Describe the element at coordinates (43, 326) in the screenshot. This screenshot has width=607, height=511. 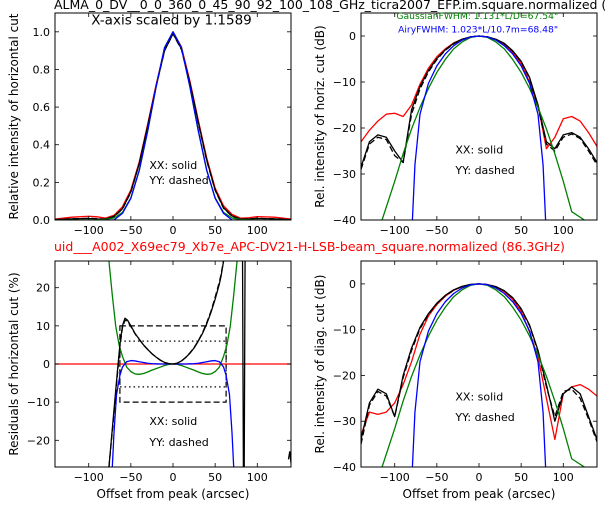
I see `y-tick-label: 10` at that location.